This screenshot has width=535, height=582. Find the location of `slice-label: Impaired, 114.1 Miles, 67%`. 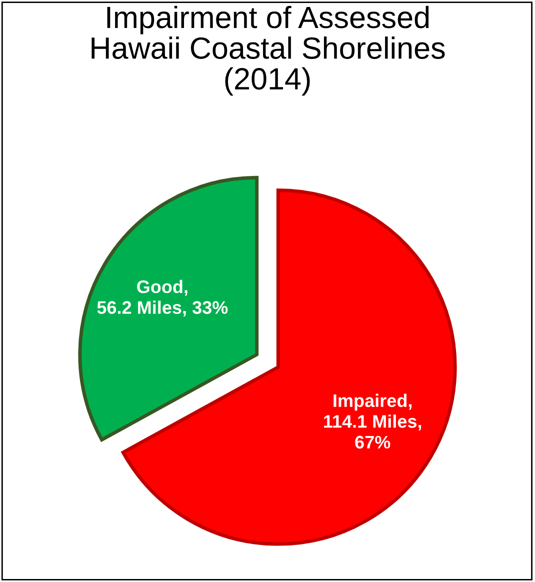

slice-label: Impaired, 114.1 Miles, 67% is located at coordinates (373, 421).